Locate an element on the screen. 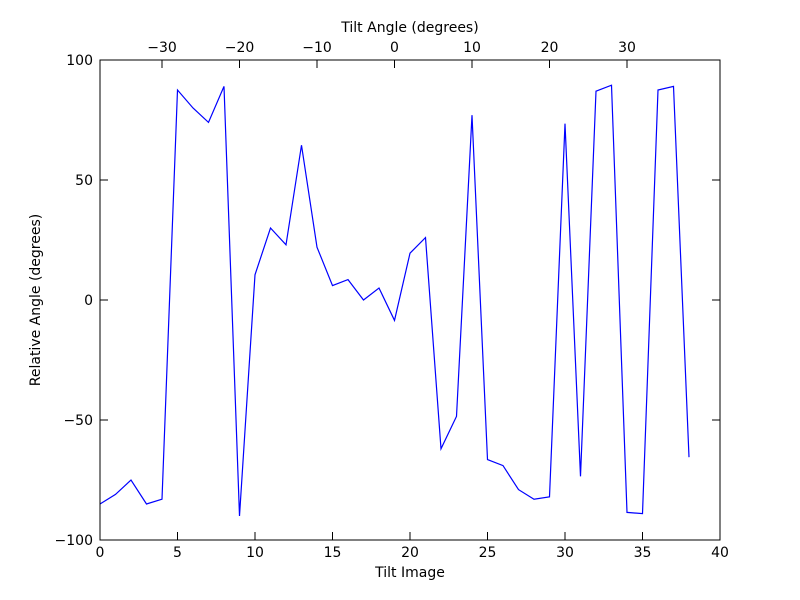 The width and height of the screenshot is (800, 600). top-tick-label: 0 is located at coordinates (394, 48).